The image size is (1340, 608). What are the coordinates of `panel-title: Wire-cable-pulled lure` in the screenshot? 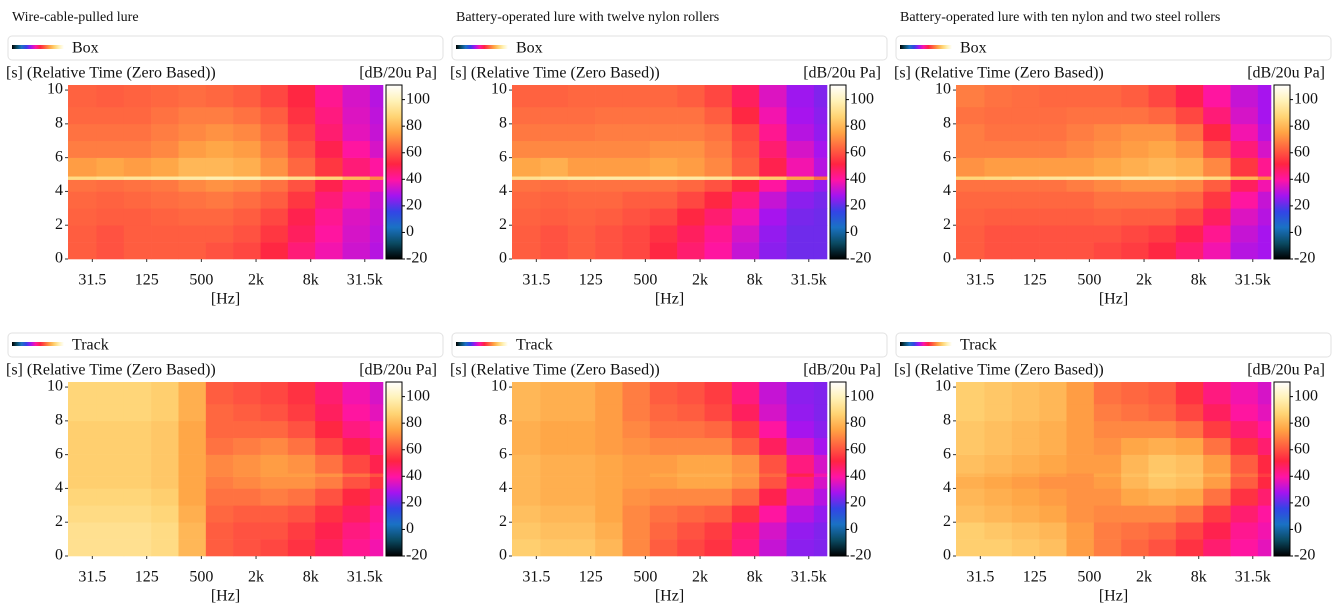 It's located at (75, 17).